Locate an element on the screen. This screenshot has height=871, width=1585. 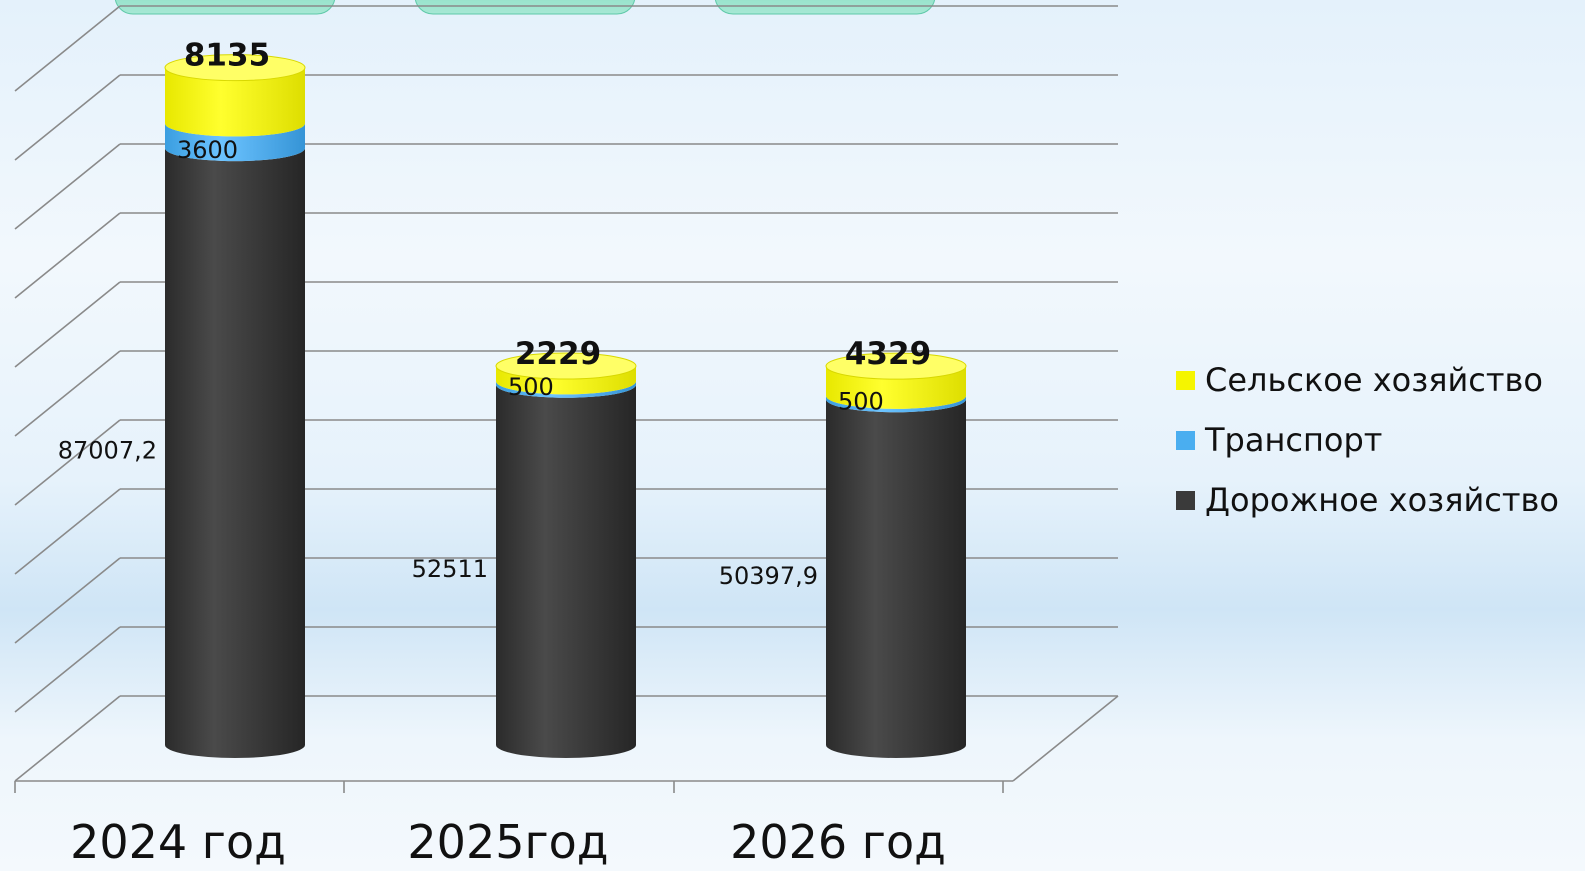
legend-swatch-agriculture is located at coordinates (1185, 380).